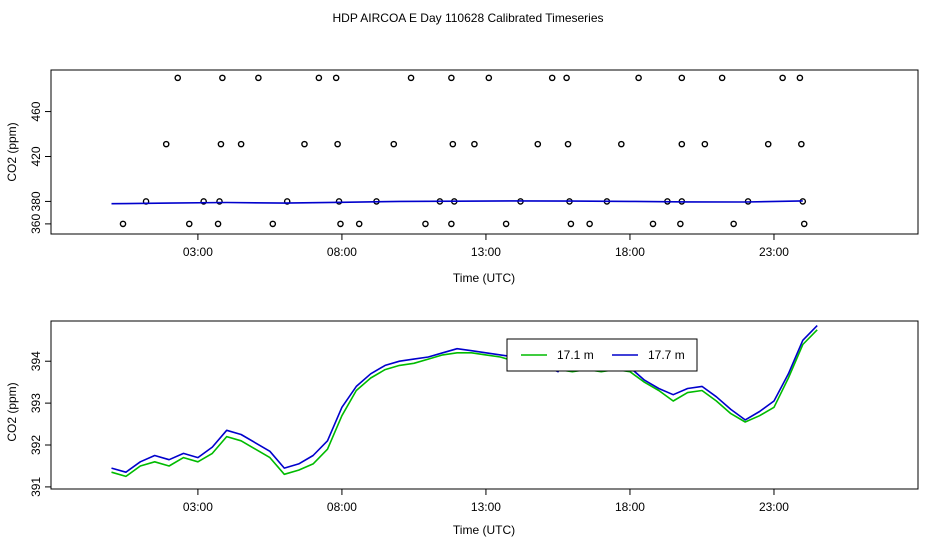  I want to click on top-x-axis: 03:00 08:00 13:00 18:00 23:00, so click(486, 246).